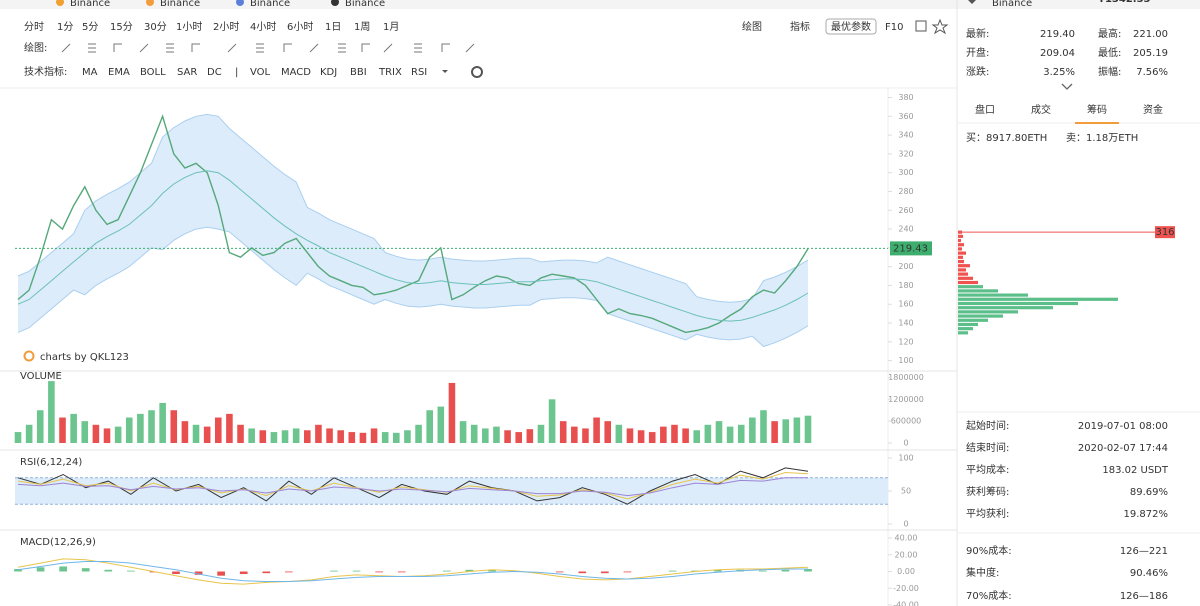 This screenshot has width=1200, height=606. Describe the element at coordinates (419, 72) in the screenshot. I see `indicator-toggle: RSI` at that location.